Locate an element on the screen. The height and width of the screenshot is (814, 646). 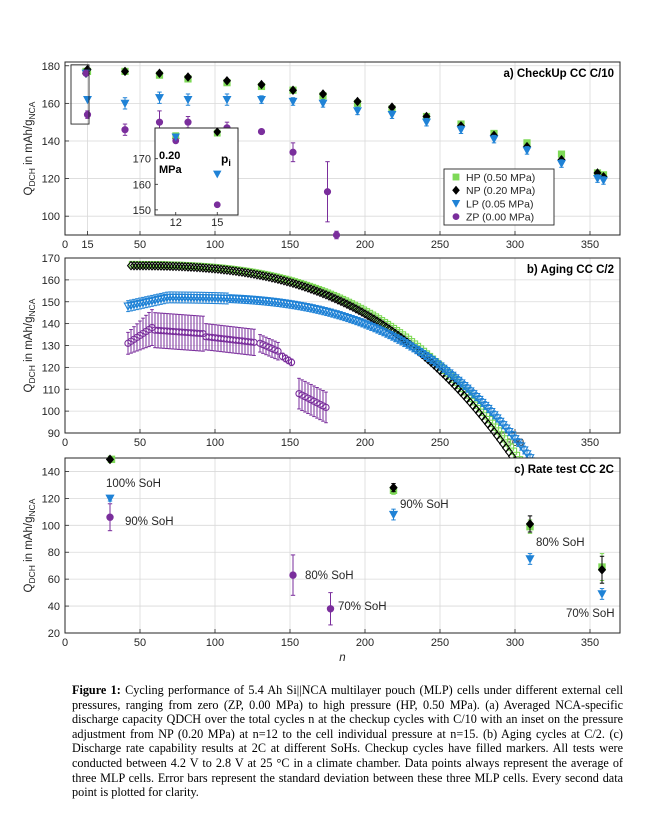
inset-y-tick-label: 160 is located at coordinates (142, 185).